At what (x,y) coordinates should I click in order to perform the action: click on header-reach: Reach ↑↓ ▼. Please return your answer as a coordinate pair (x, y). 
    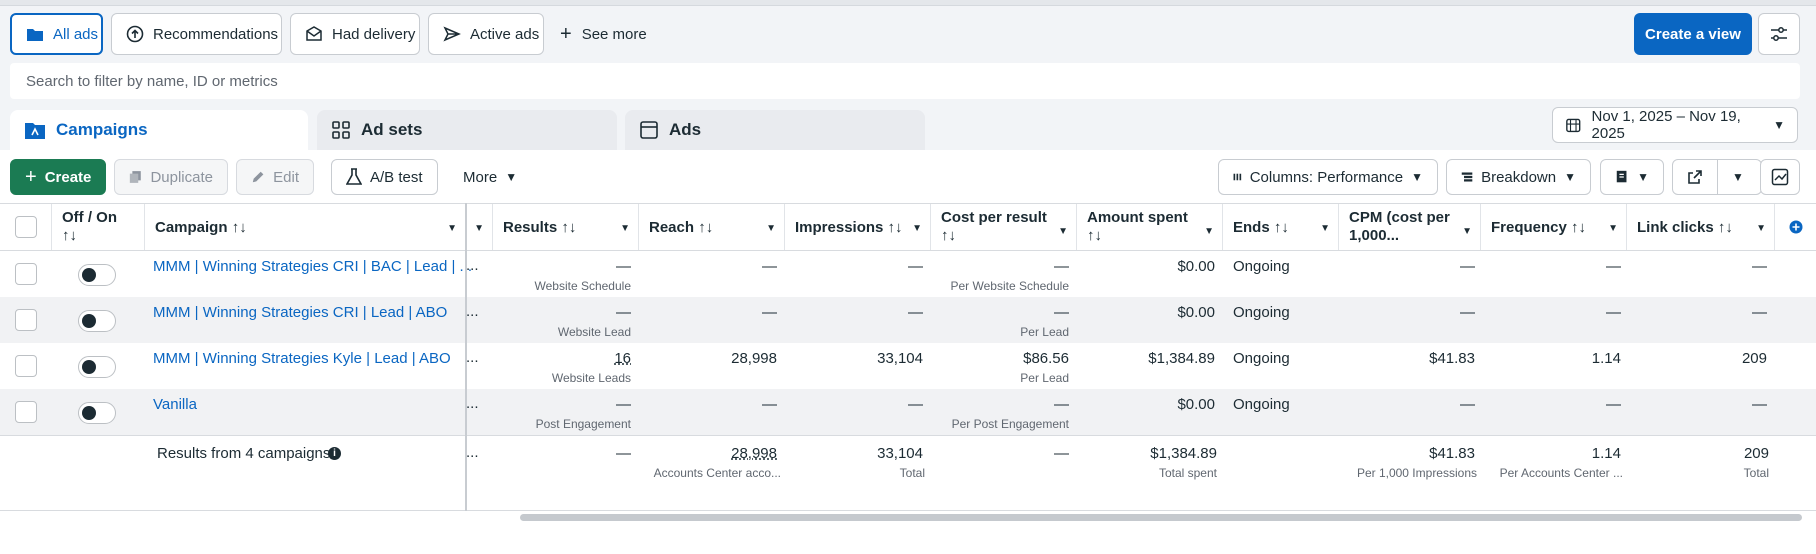
    Looking at the image, I should click on (712, 227).